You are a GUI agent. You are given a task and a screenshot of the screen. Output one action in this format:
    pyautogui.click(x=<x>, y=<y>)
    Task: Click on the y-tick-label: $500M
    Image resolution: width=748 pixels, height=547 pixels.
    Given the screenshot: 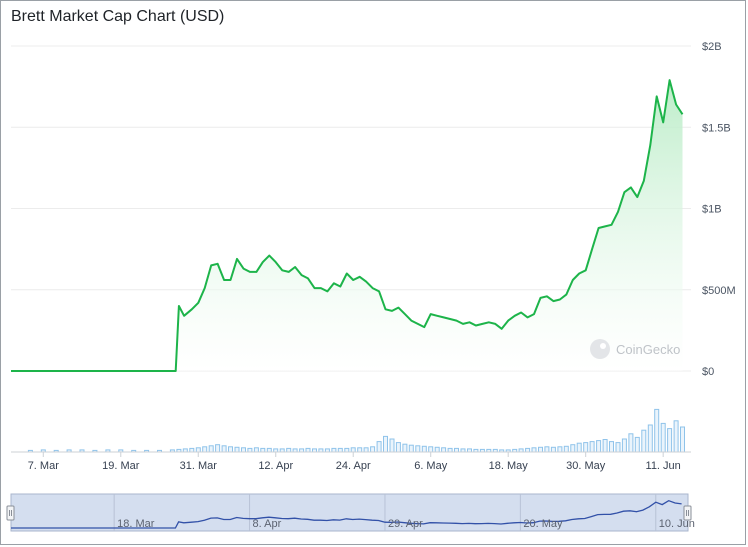 What is the action you would take?
    pyautogui.click(x=719, y=291)
    